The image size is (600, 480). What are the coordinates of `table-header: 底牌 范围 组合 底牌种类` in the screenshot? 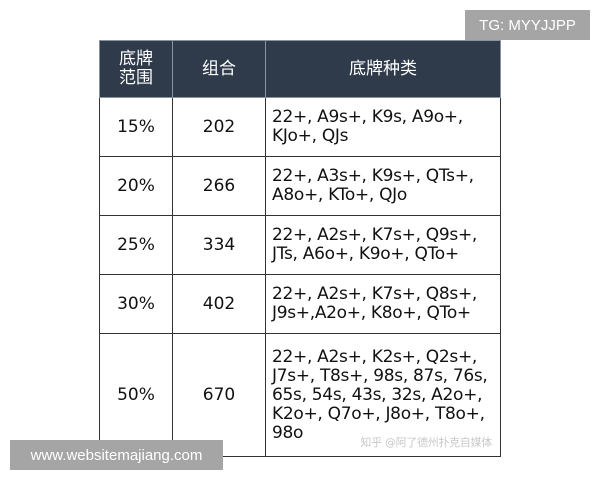 It's located at (300, 69).